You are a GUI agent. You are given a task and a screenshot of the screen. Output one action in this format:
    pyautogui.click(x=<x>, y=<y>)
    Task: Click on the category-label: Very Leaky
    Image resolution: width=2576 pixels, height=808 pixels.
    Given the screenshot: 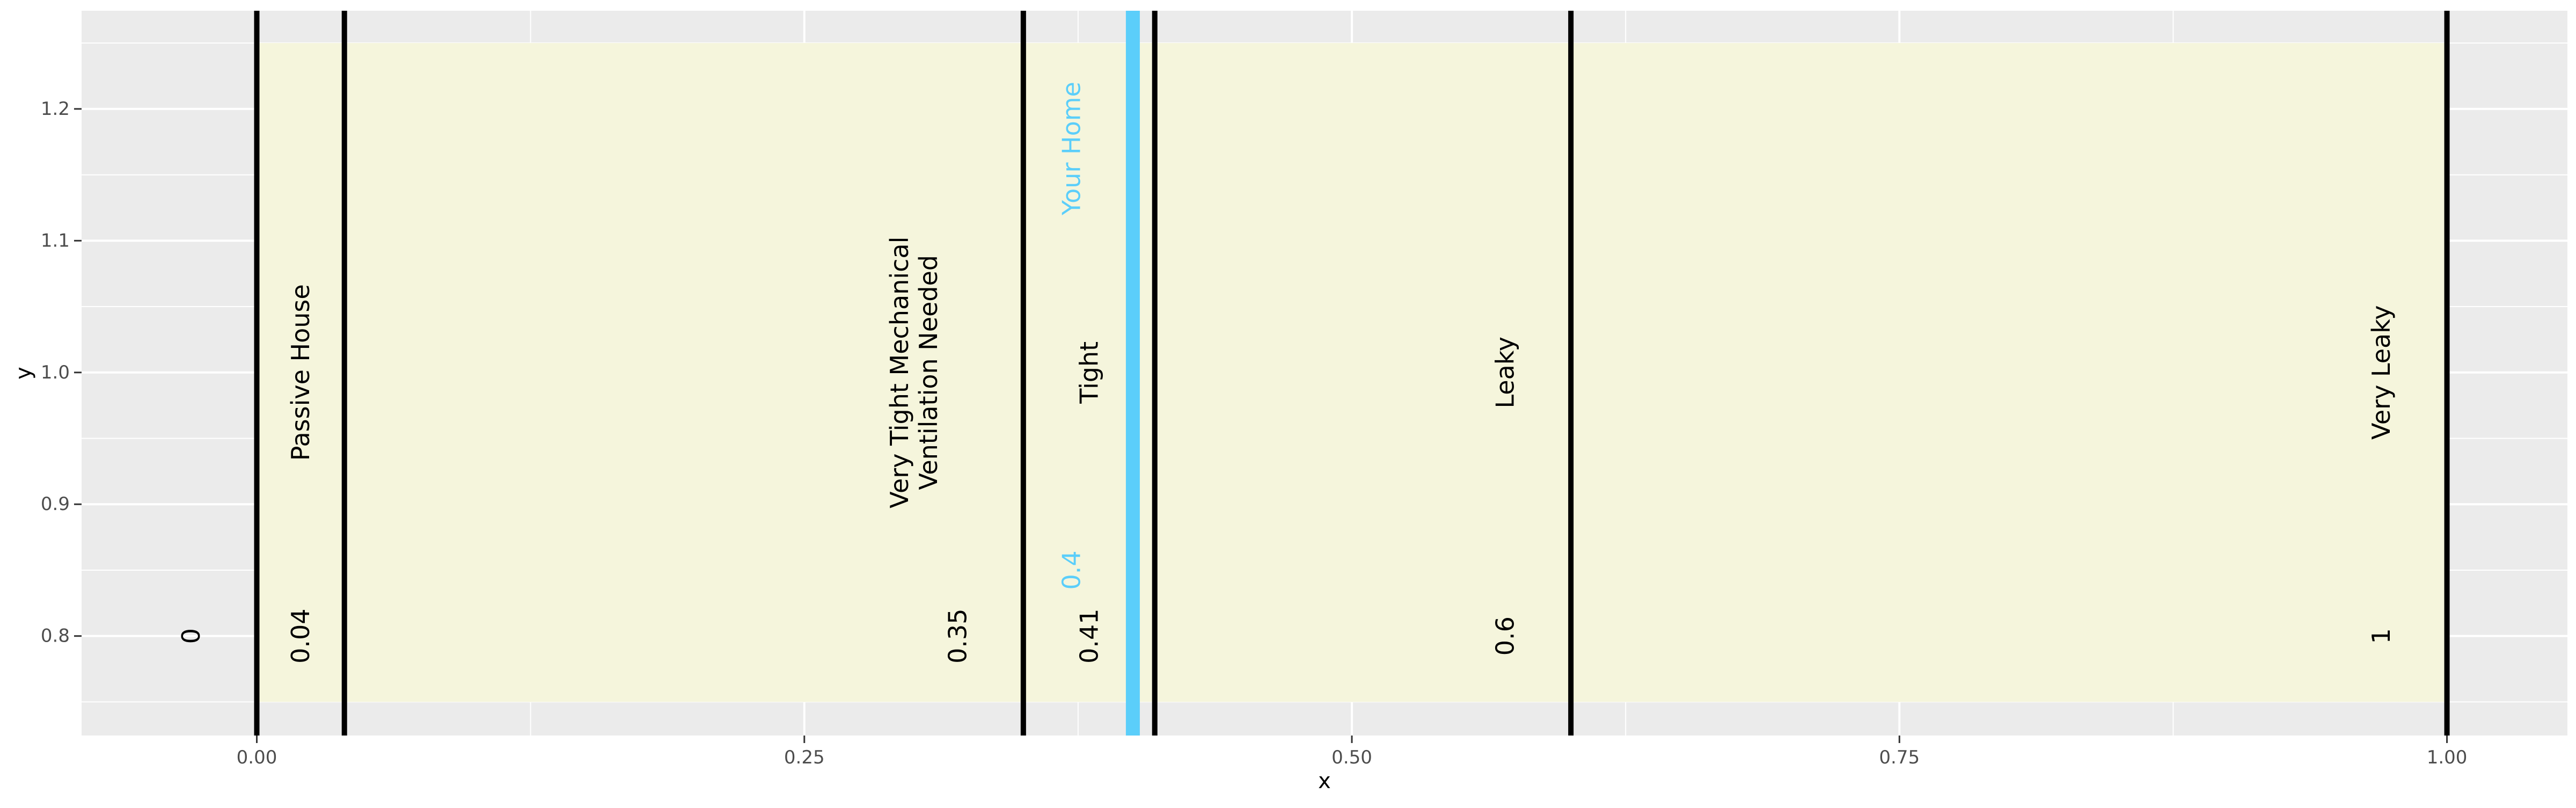 What is the action you would take?
    pyautogui.click(x=2381, y=372)
    